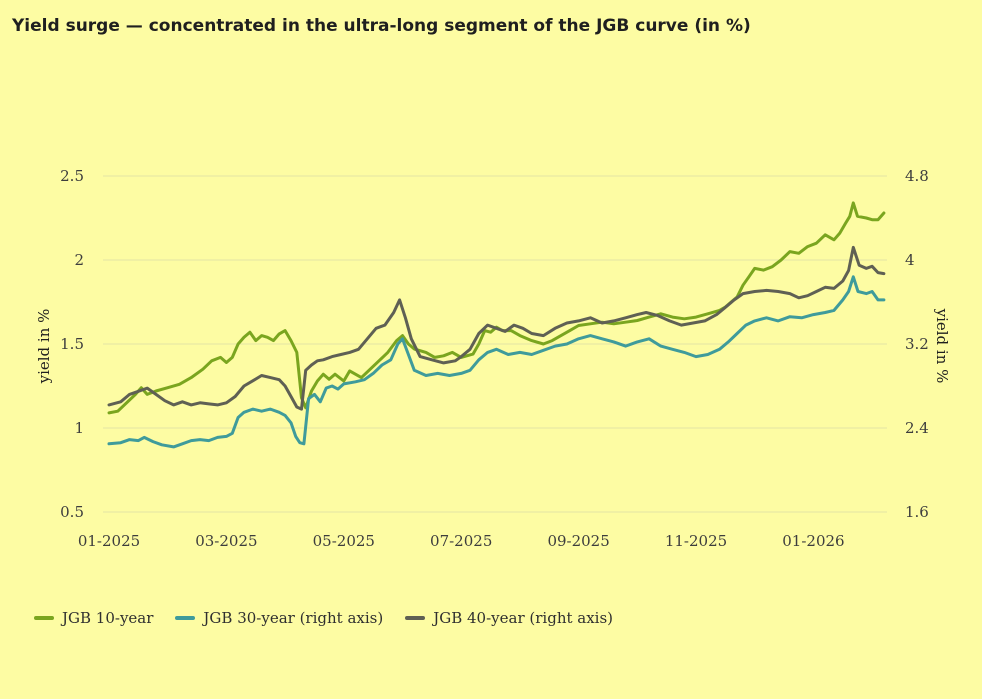  What do you see at coordinates (72, 344) in the screenshot?
I see `y-tick-left: 1.5` at bounding box center [72, 344].